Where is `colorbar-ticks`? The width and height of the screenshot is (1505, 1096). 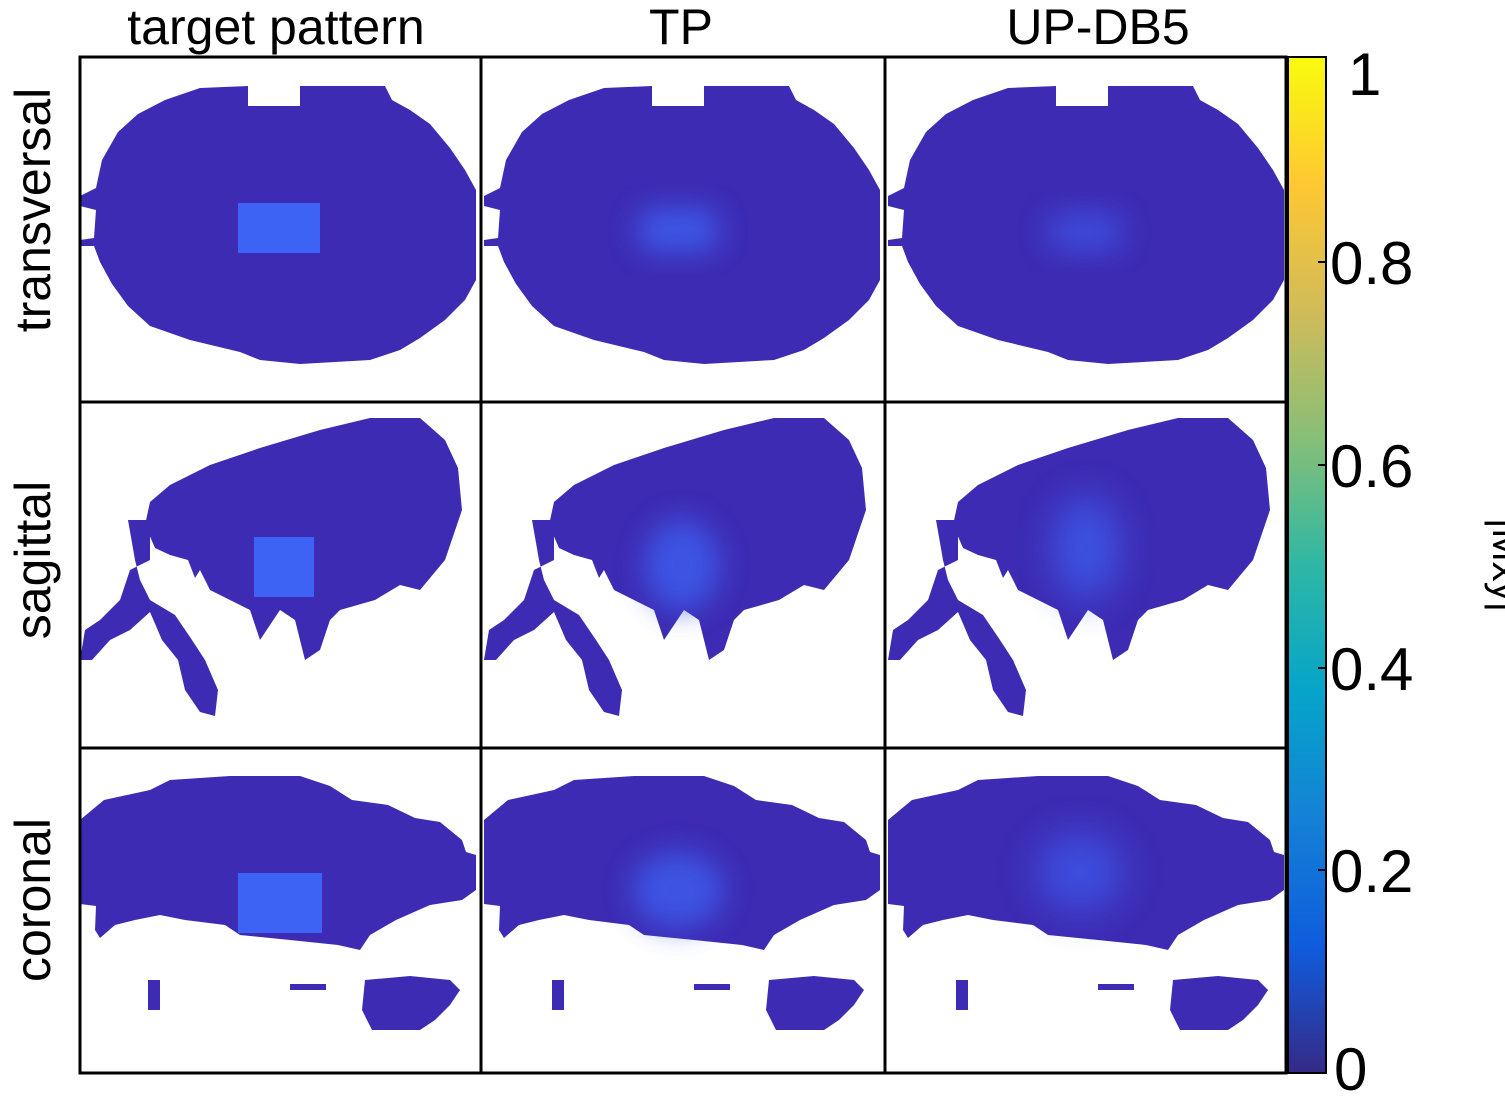 colorbar-ticks is located at coordinates (1322, 566).